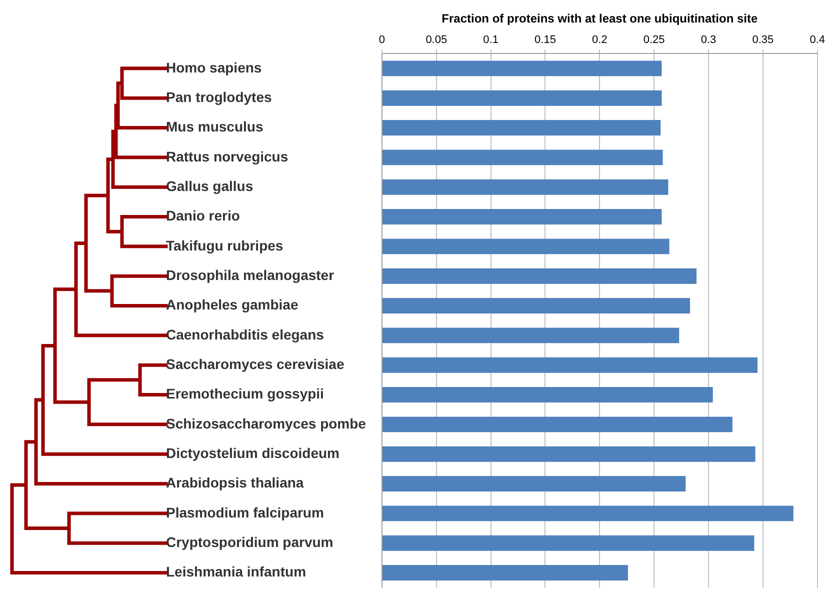  Describe the element at coordinates (245, 512) in the screenshot. I see `y-tick-label: Plasmodium falciparum` at that location.